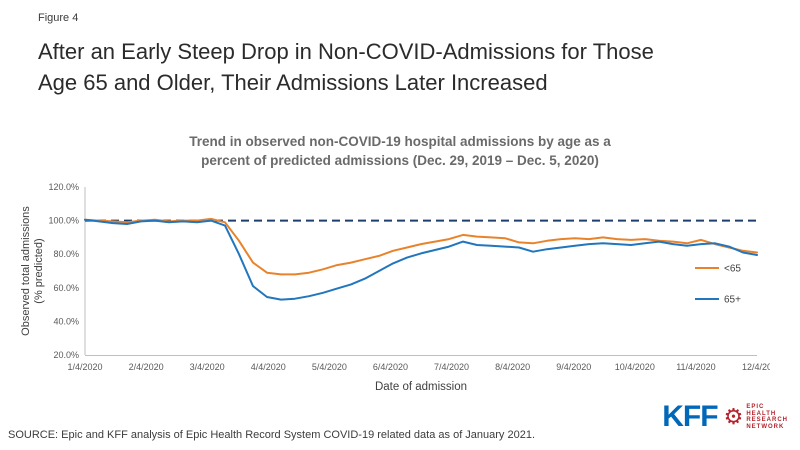  I want to click on x-tick-label: 3/4/2020, so click(207, 367).